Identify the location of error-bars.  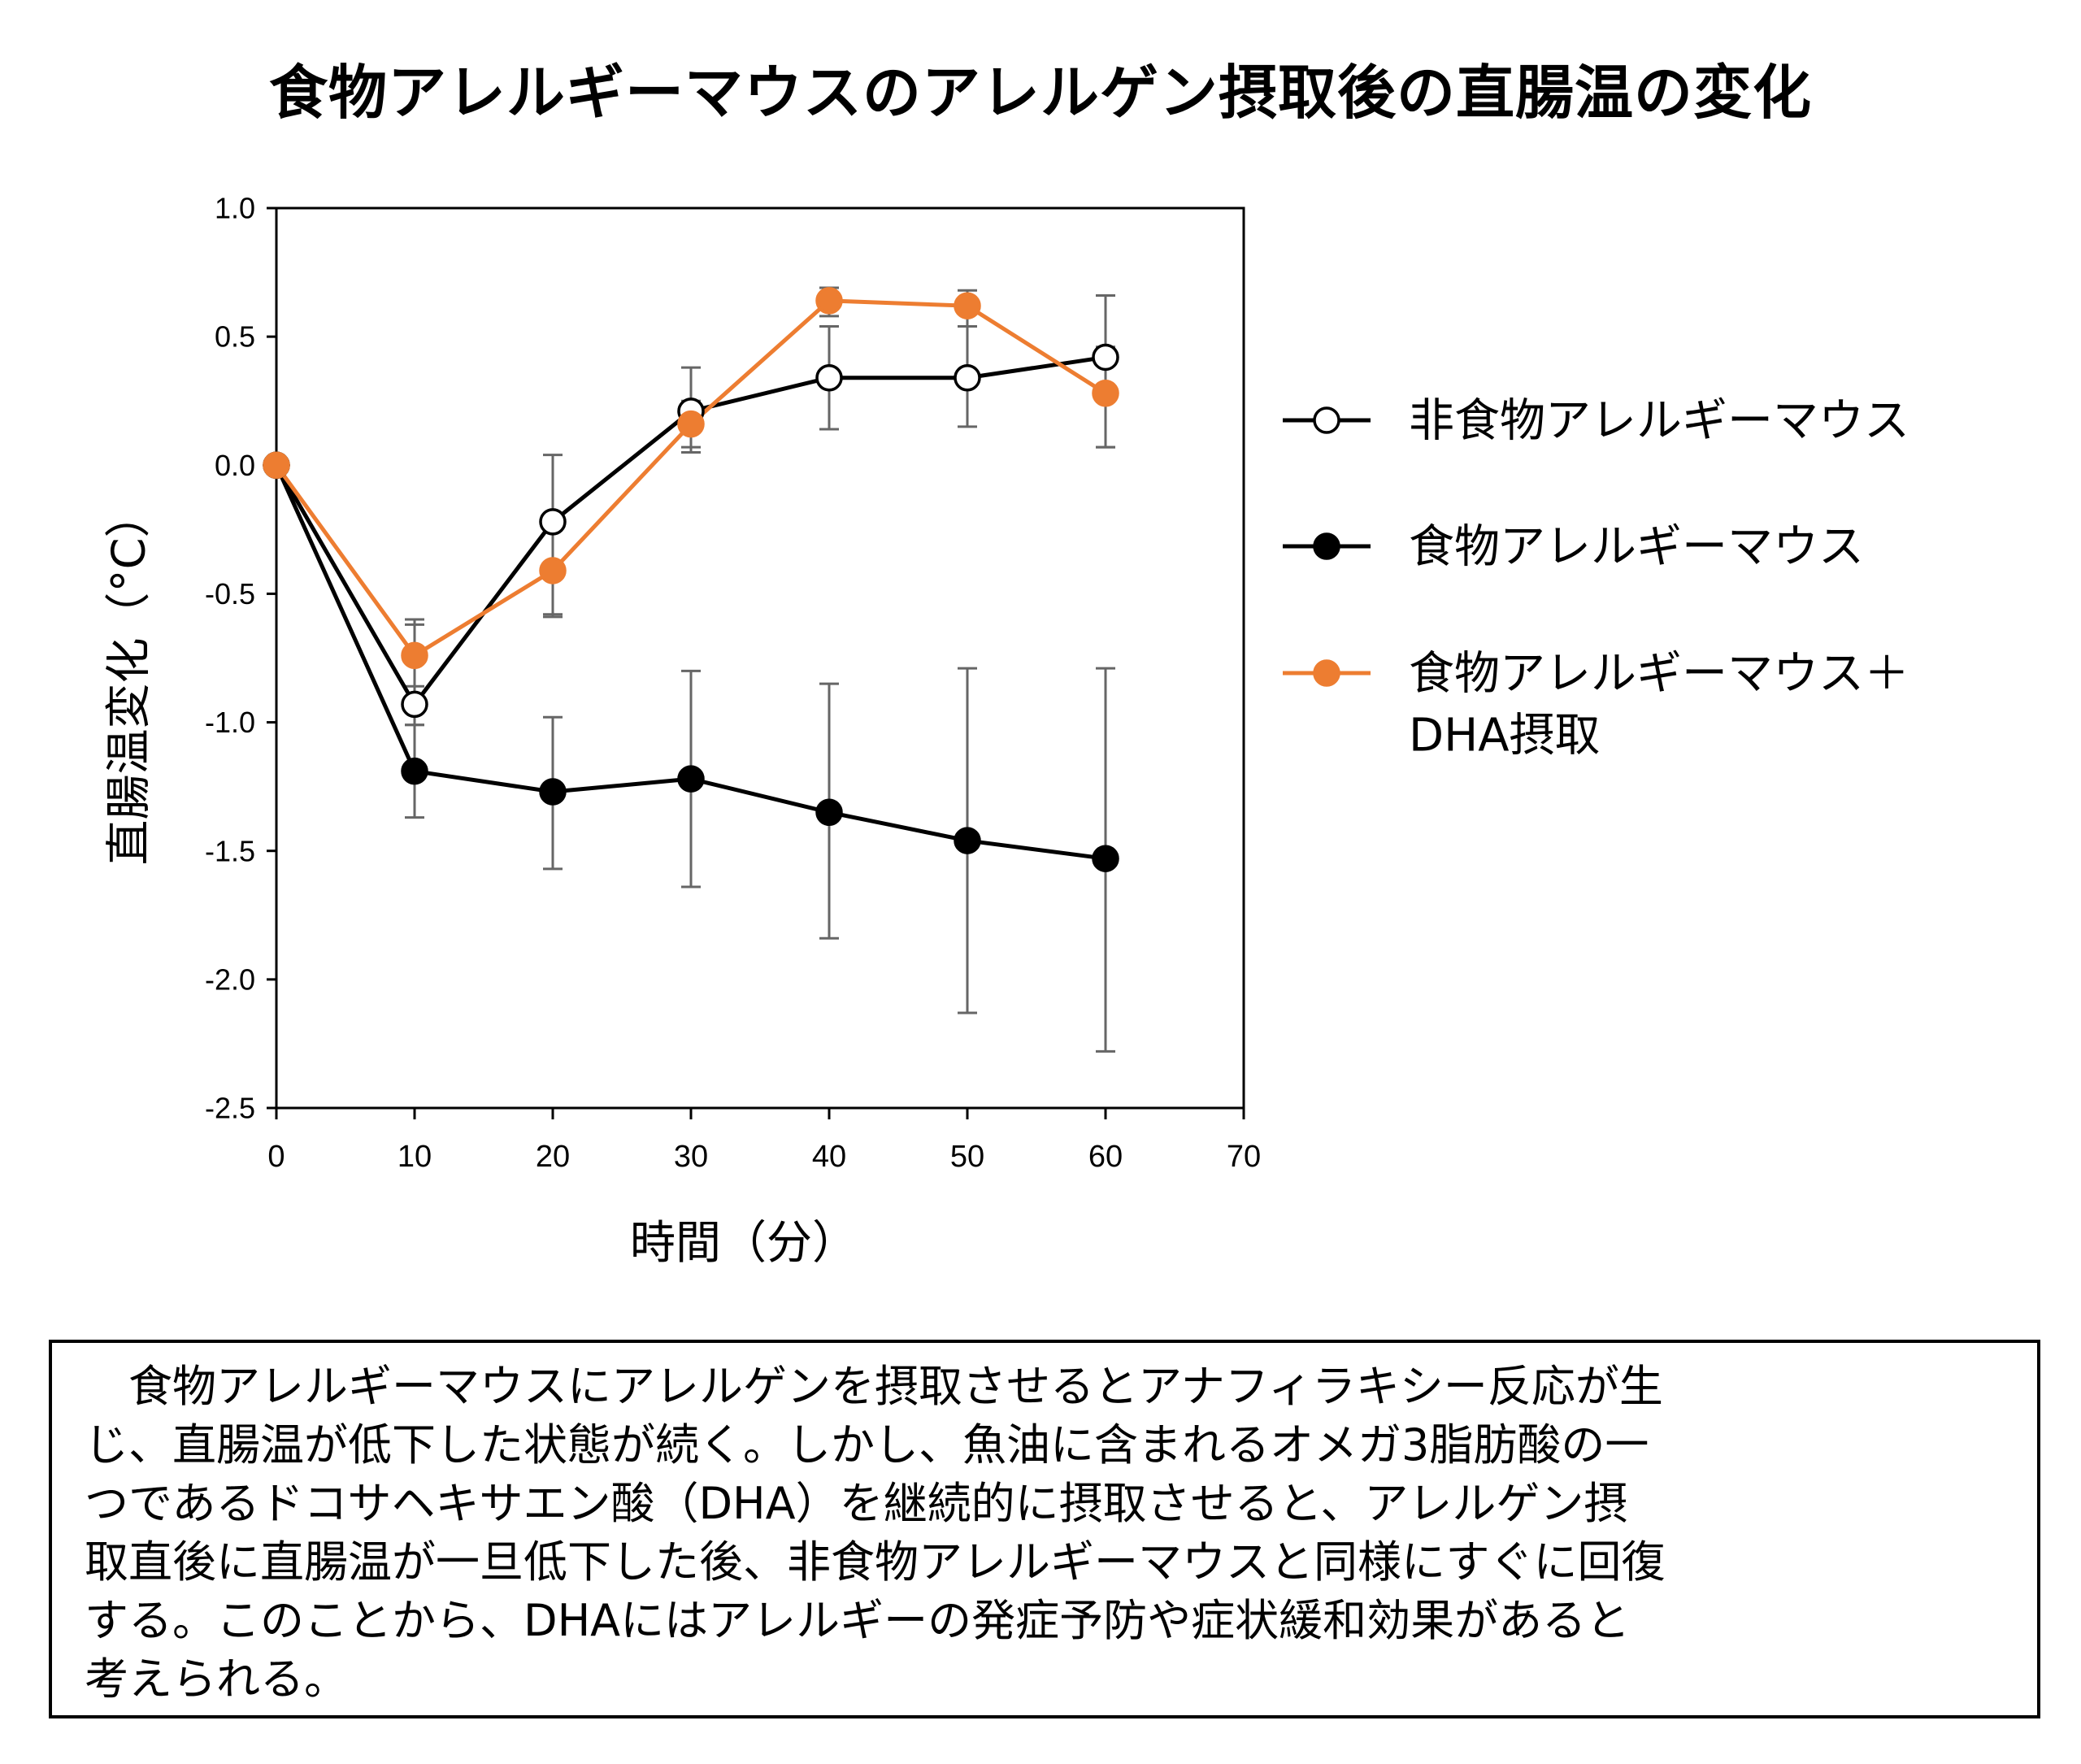
(760, 669).